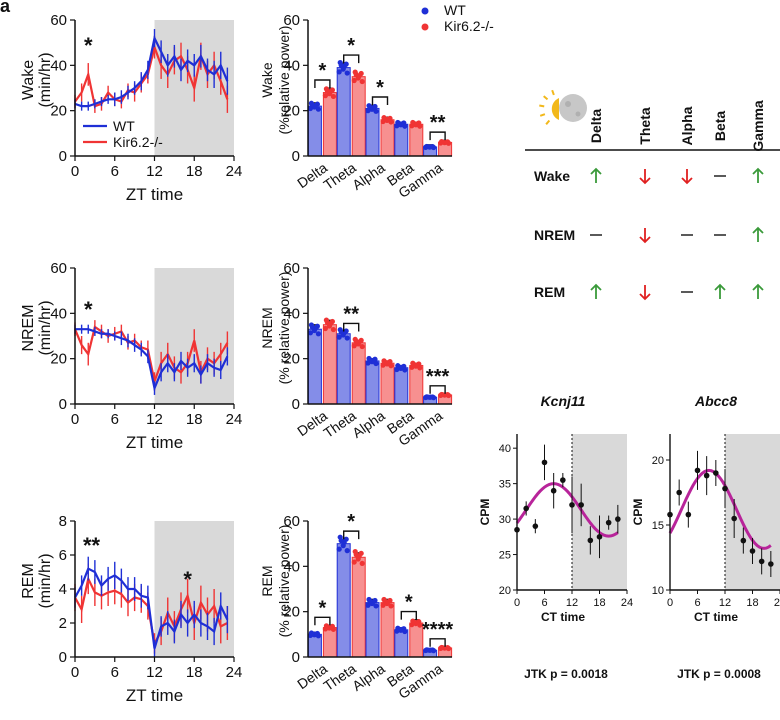 Image resolution: width=780 pixels, height=720 pixels. Describe the element at coordinates (296, 404) in the screenshot. I see `nrem_bands-y-tick-label: 0` at that location.